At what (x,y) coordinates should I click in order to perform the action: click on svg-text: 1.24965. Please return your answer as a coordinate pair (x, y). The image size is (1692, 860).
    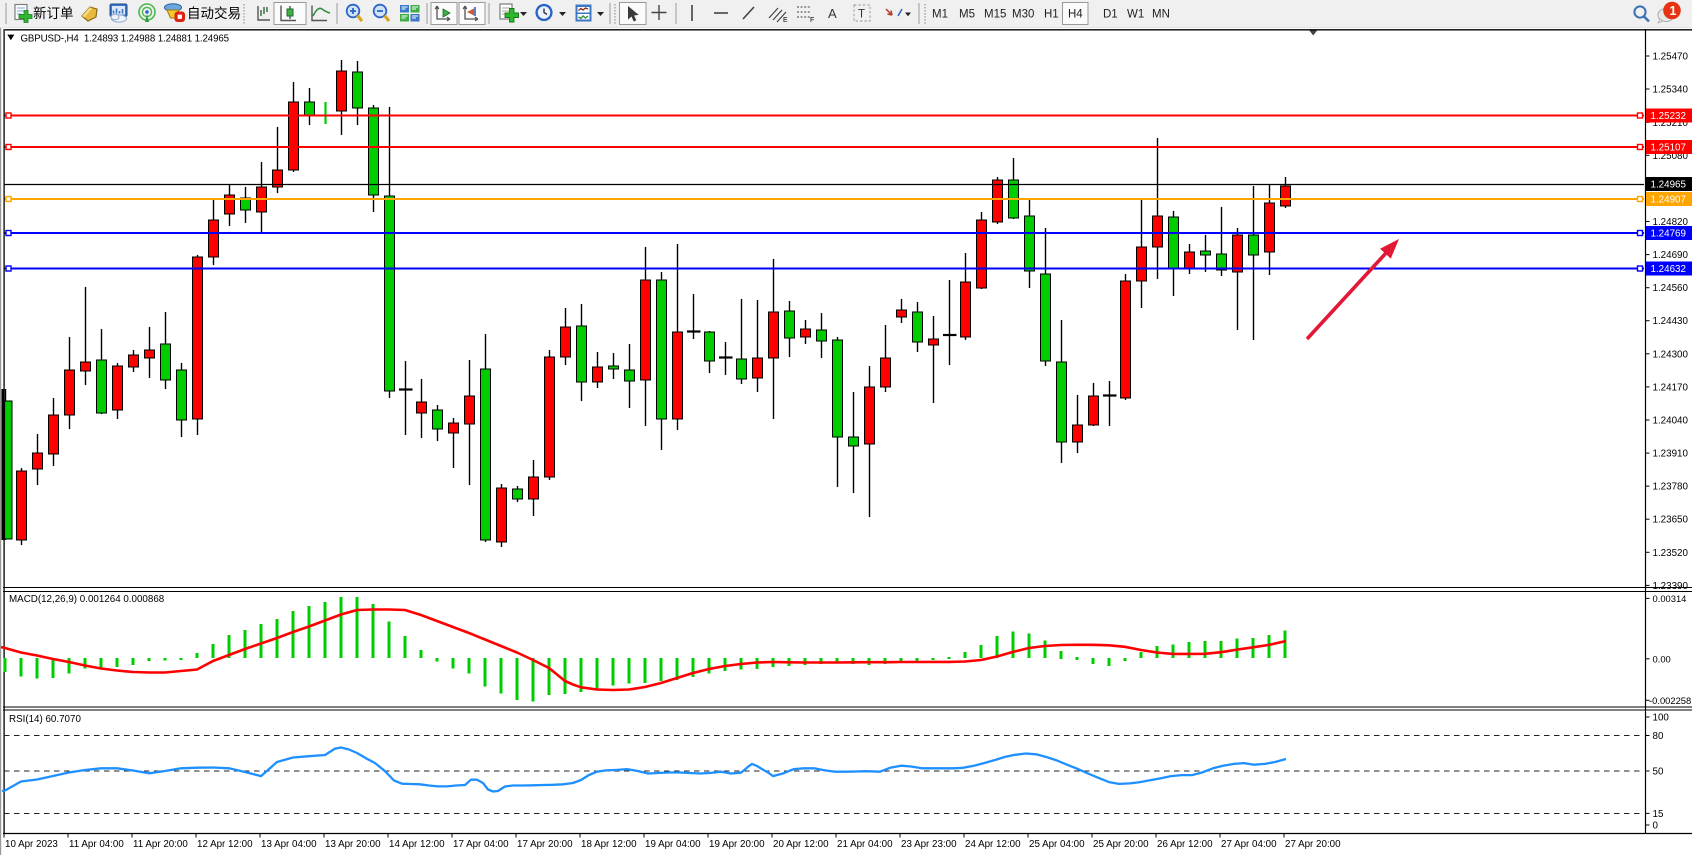
    Looking at the image, I should click on (1669, 185).